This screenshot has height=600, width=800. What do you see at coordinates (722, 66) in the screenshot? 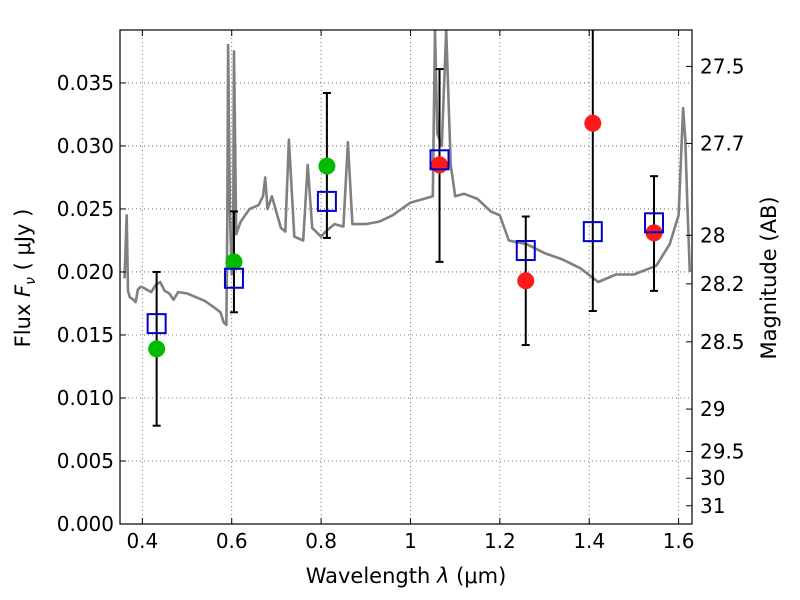
I see `y2-tick-label: 27.5` at bounding box center [722, 66].